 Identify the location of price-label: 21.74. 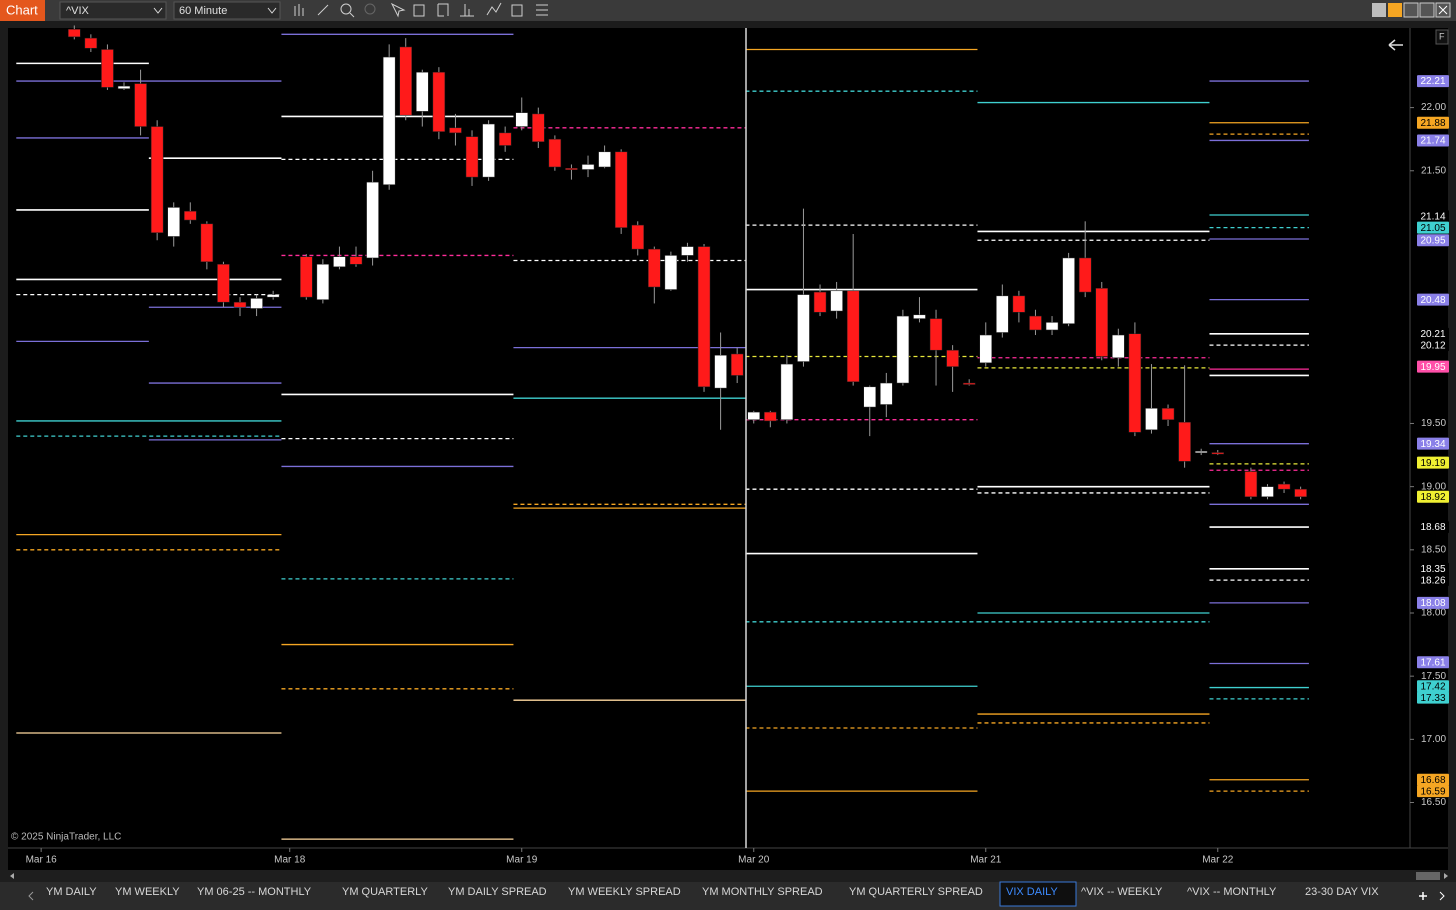
(1432, 141).